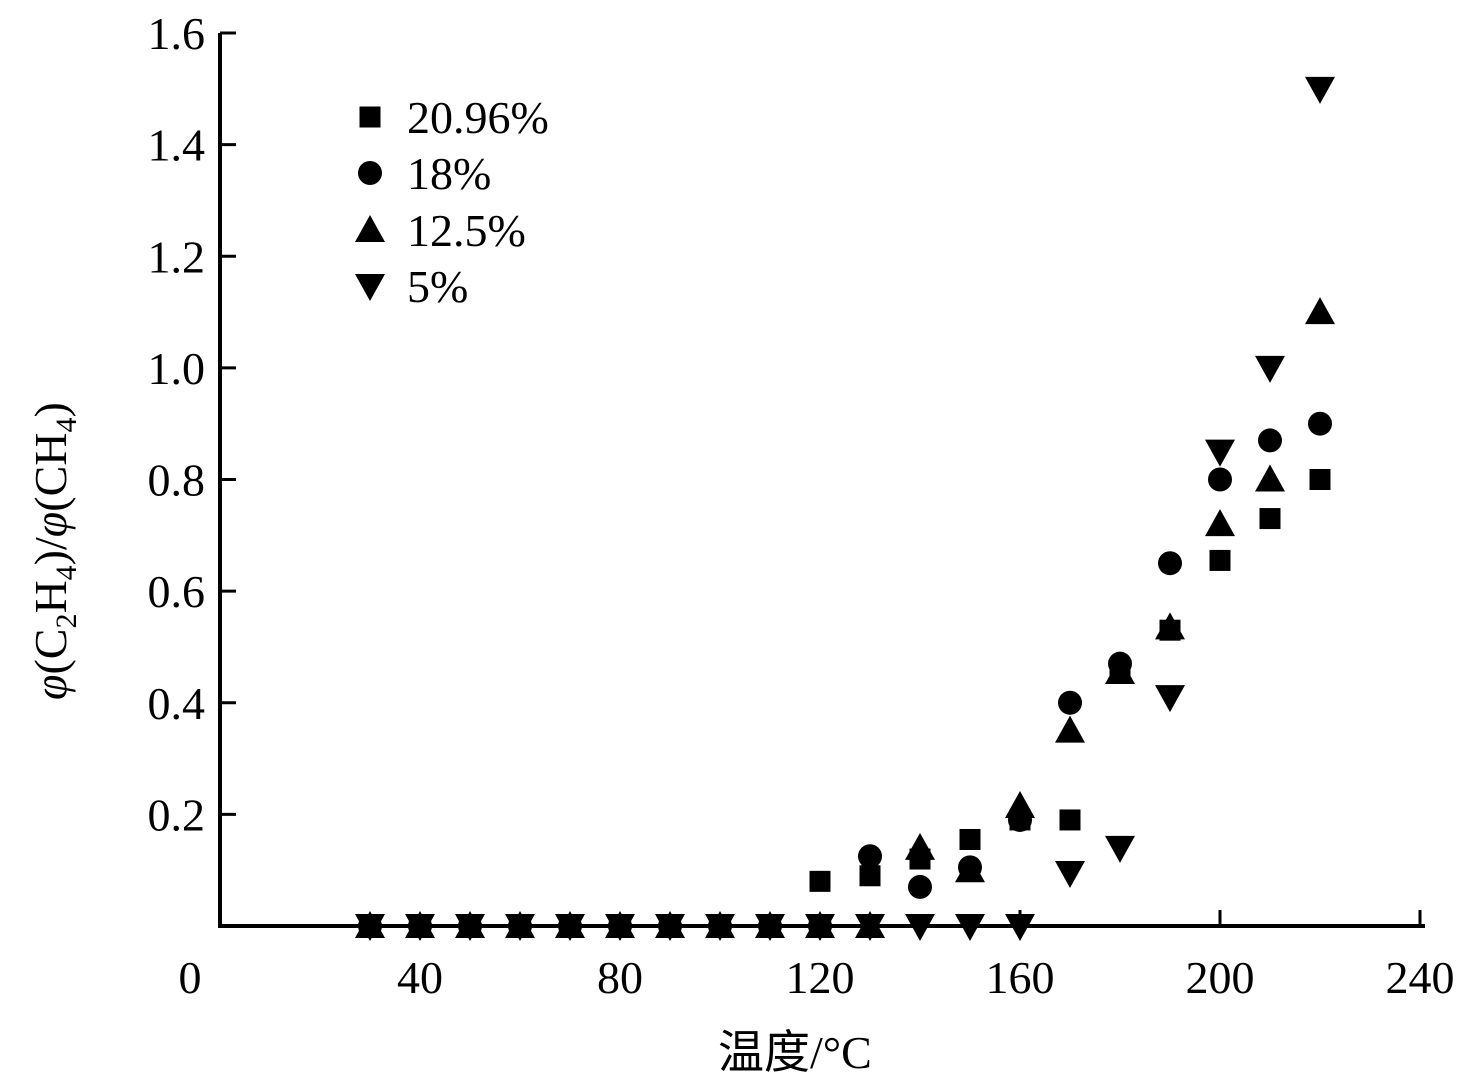 The width and height of the screenshot is (1482, 1088). What do you see at coordinates (50, 524) in the screenshot?
I see `y-title-phi-2: φ` at bounding box center [50, 524].